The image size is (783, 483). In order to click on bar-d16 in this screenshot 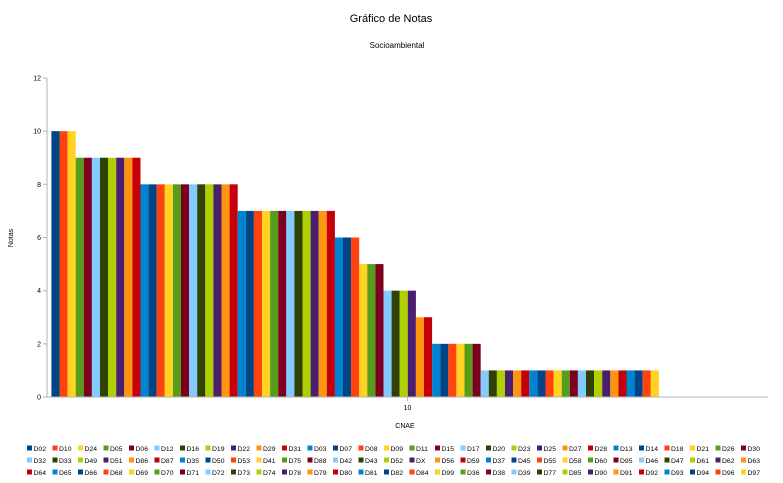, I will do `click(104, 277)`.